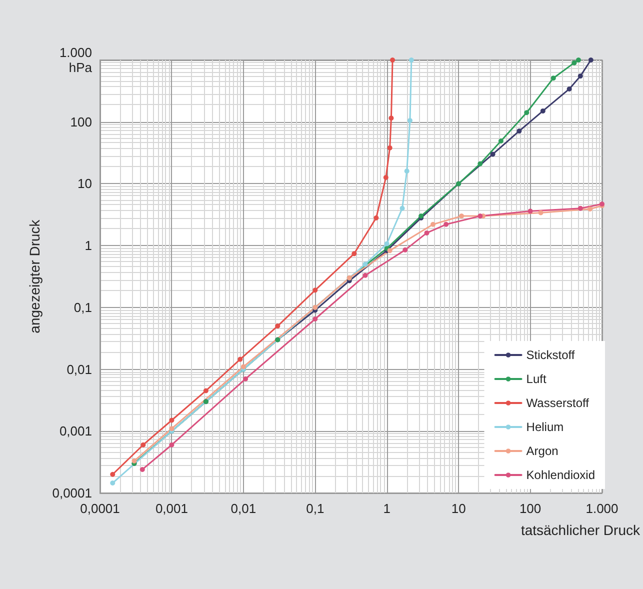 Image resolution: width=643 pixels, height=589 pixels. Describe the element at coordinates (536, 379) in the screenshot. I see `legend-label: Luft` at that location.